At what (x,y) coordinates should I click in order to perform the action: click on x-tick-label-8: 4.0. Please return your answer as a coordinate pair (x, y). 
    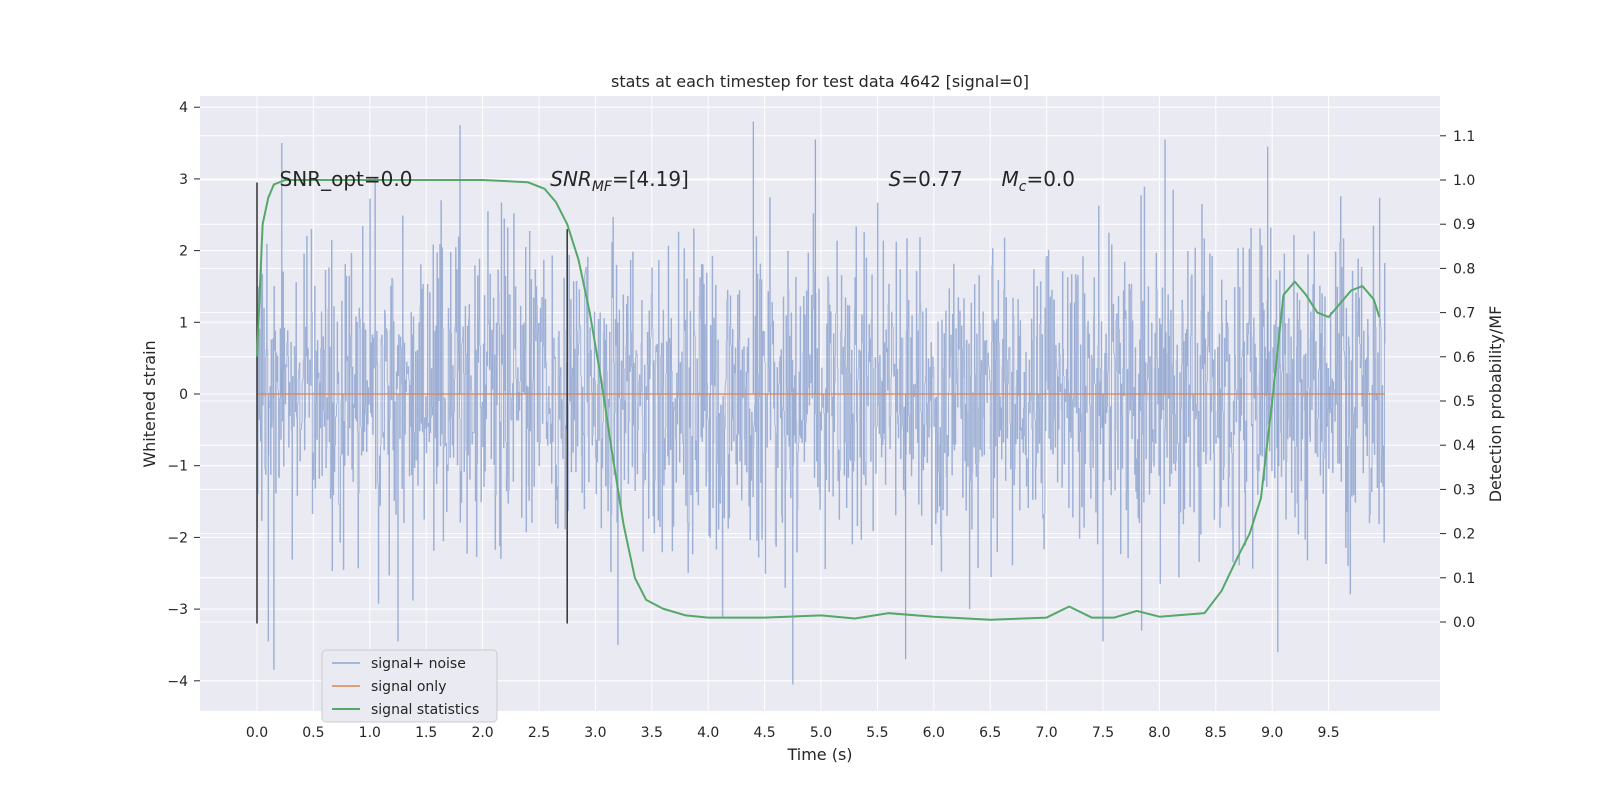
    Looking at the image, I should click on (708, 733).